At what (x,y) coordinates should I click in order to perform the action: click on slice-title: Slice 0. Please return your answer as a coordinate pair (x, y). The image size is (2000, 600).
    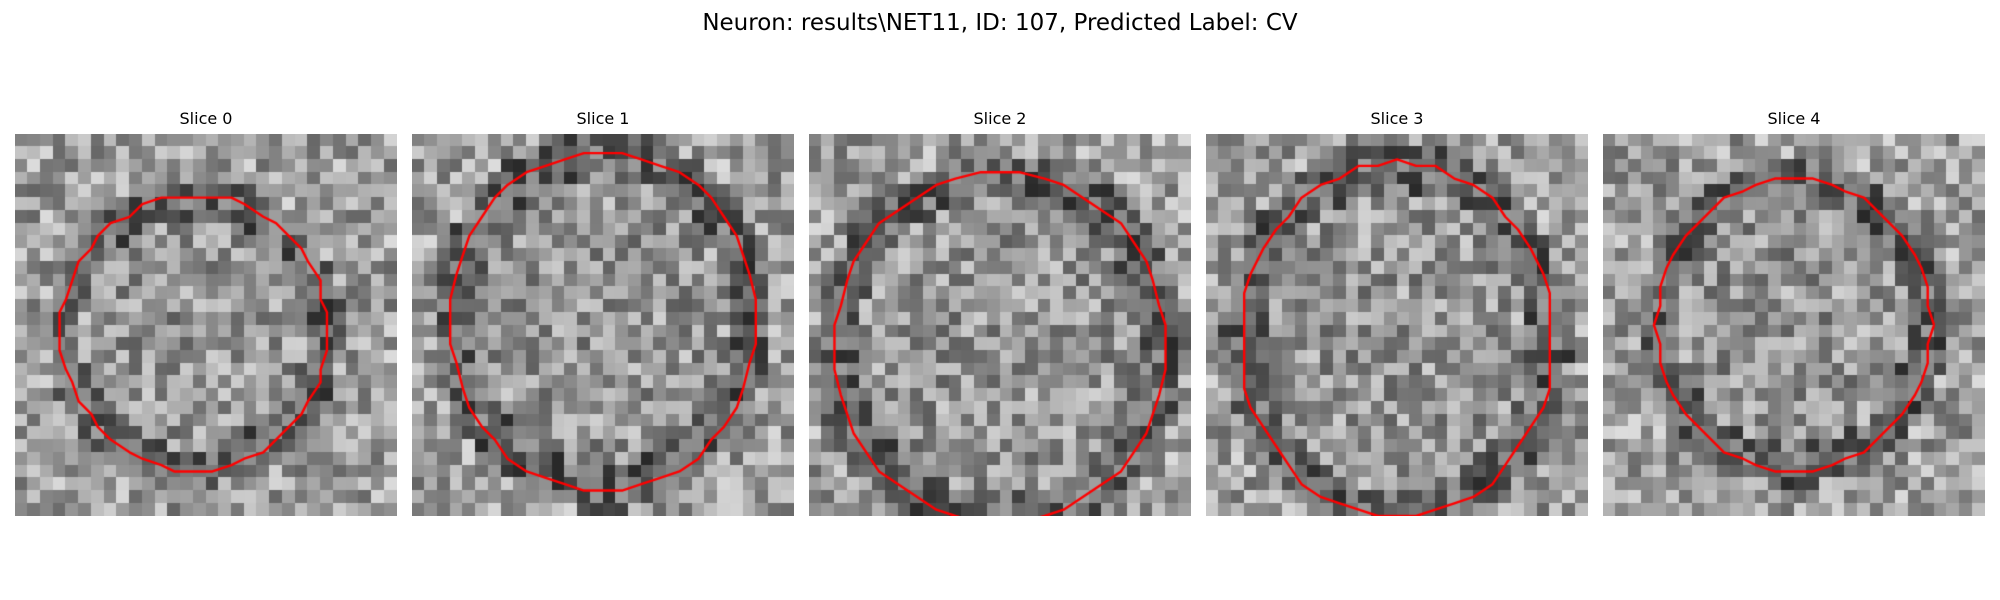
    Looking at the image, I should click on (206, 118).